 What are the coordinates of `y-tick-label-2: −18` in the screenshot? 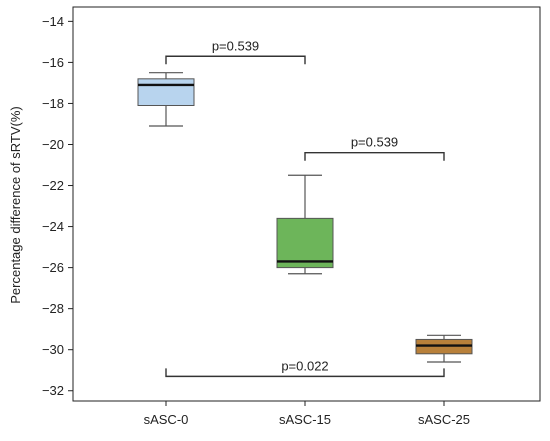 It's located at (53, 103).